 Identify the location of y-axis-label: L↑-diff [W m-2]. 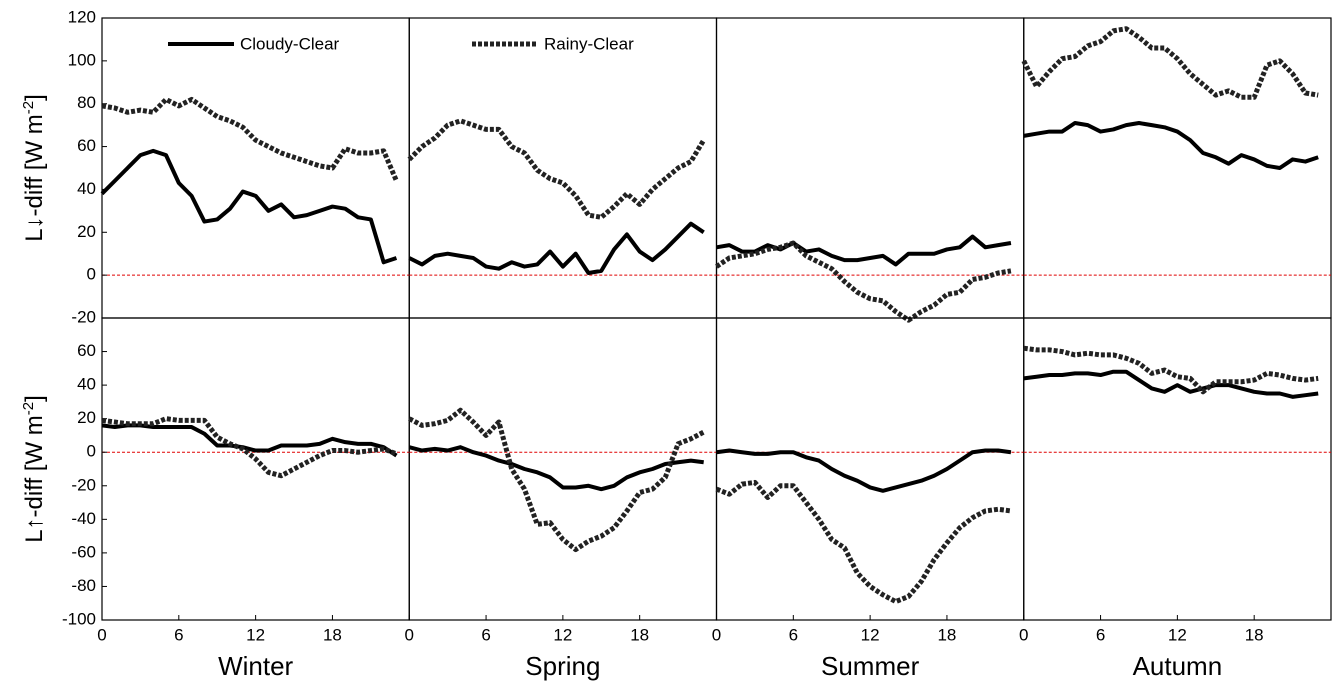
(34, 469).